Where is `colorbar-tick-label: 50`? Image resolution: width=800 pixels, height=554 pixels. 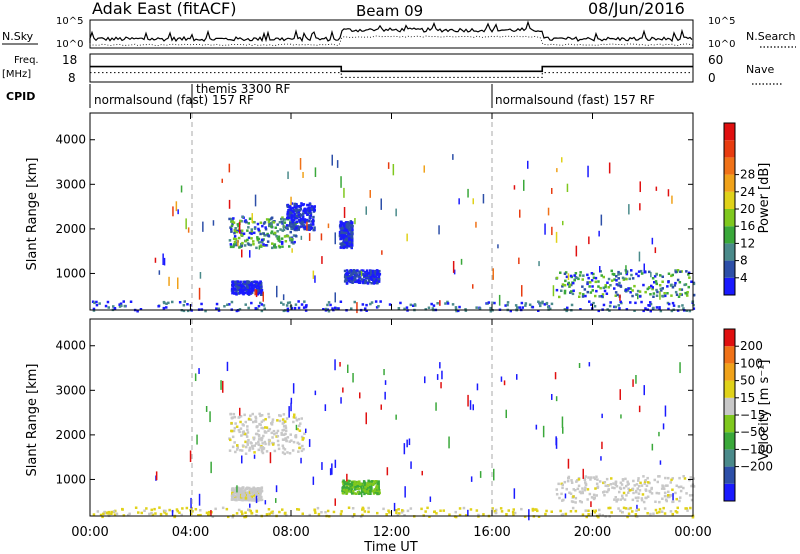
colorbar-tick-label: 50 is located at coordinates (747, 381).